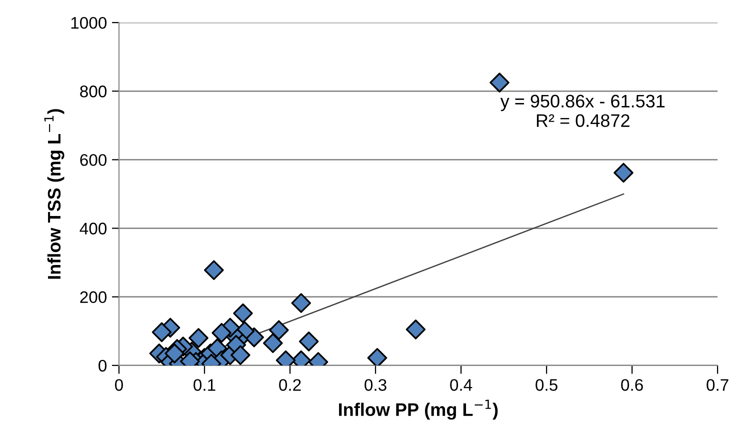 The height and width of the screenshot is (434, 739). What do you see at coordinates (418, 410) in the screenshot?
I see `x-axis-title: Inflow PP (mg L$^{−1}$)` at bounding box center [418, 410].